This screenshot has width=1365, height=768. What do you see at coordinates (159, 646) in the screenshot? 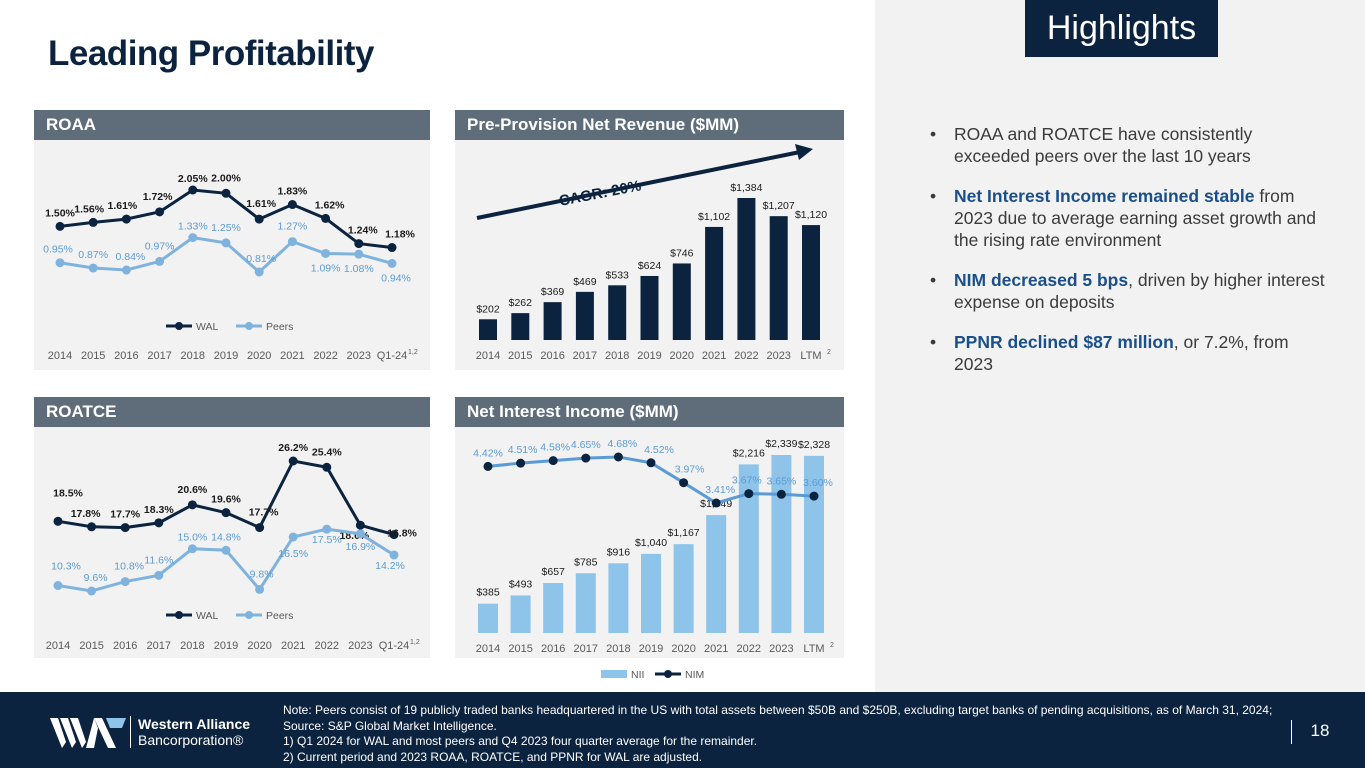
I see `chart2-x-tick-label: 2017` at bounding box center [159, 646].